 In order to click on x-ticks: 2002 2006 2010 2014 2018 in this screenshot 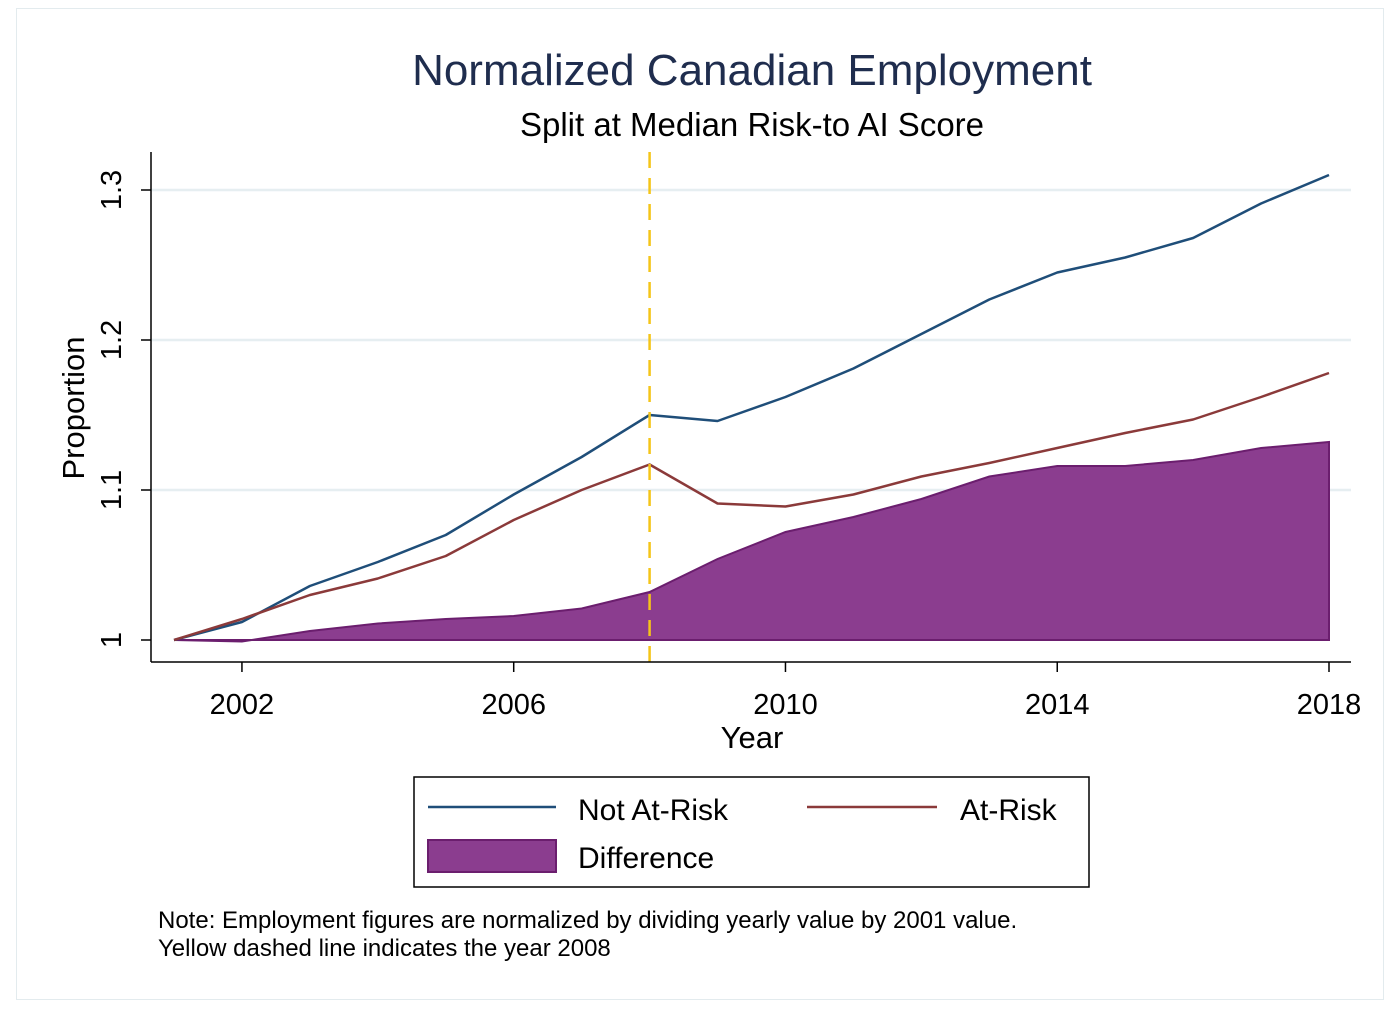, I will do `click(786, 691)`.